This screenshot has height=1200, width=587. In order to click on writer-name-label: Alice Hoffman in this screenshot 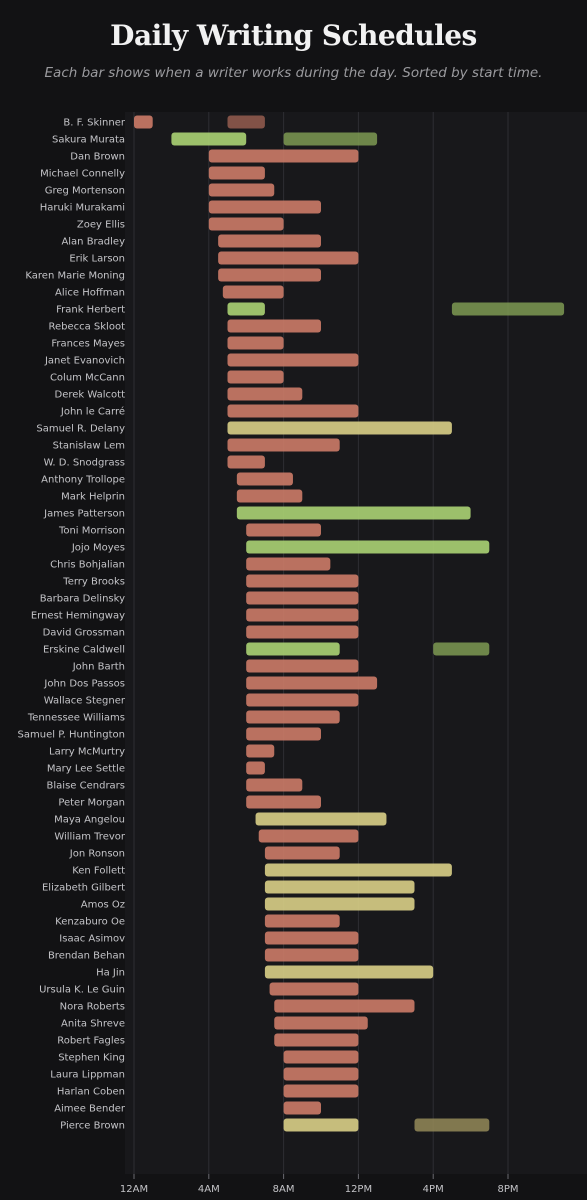, I will do `click(90, 293)`.